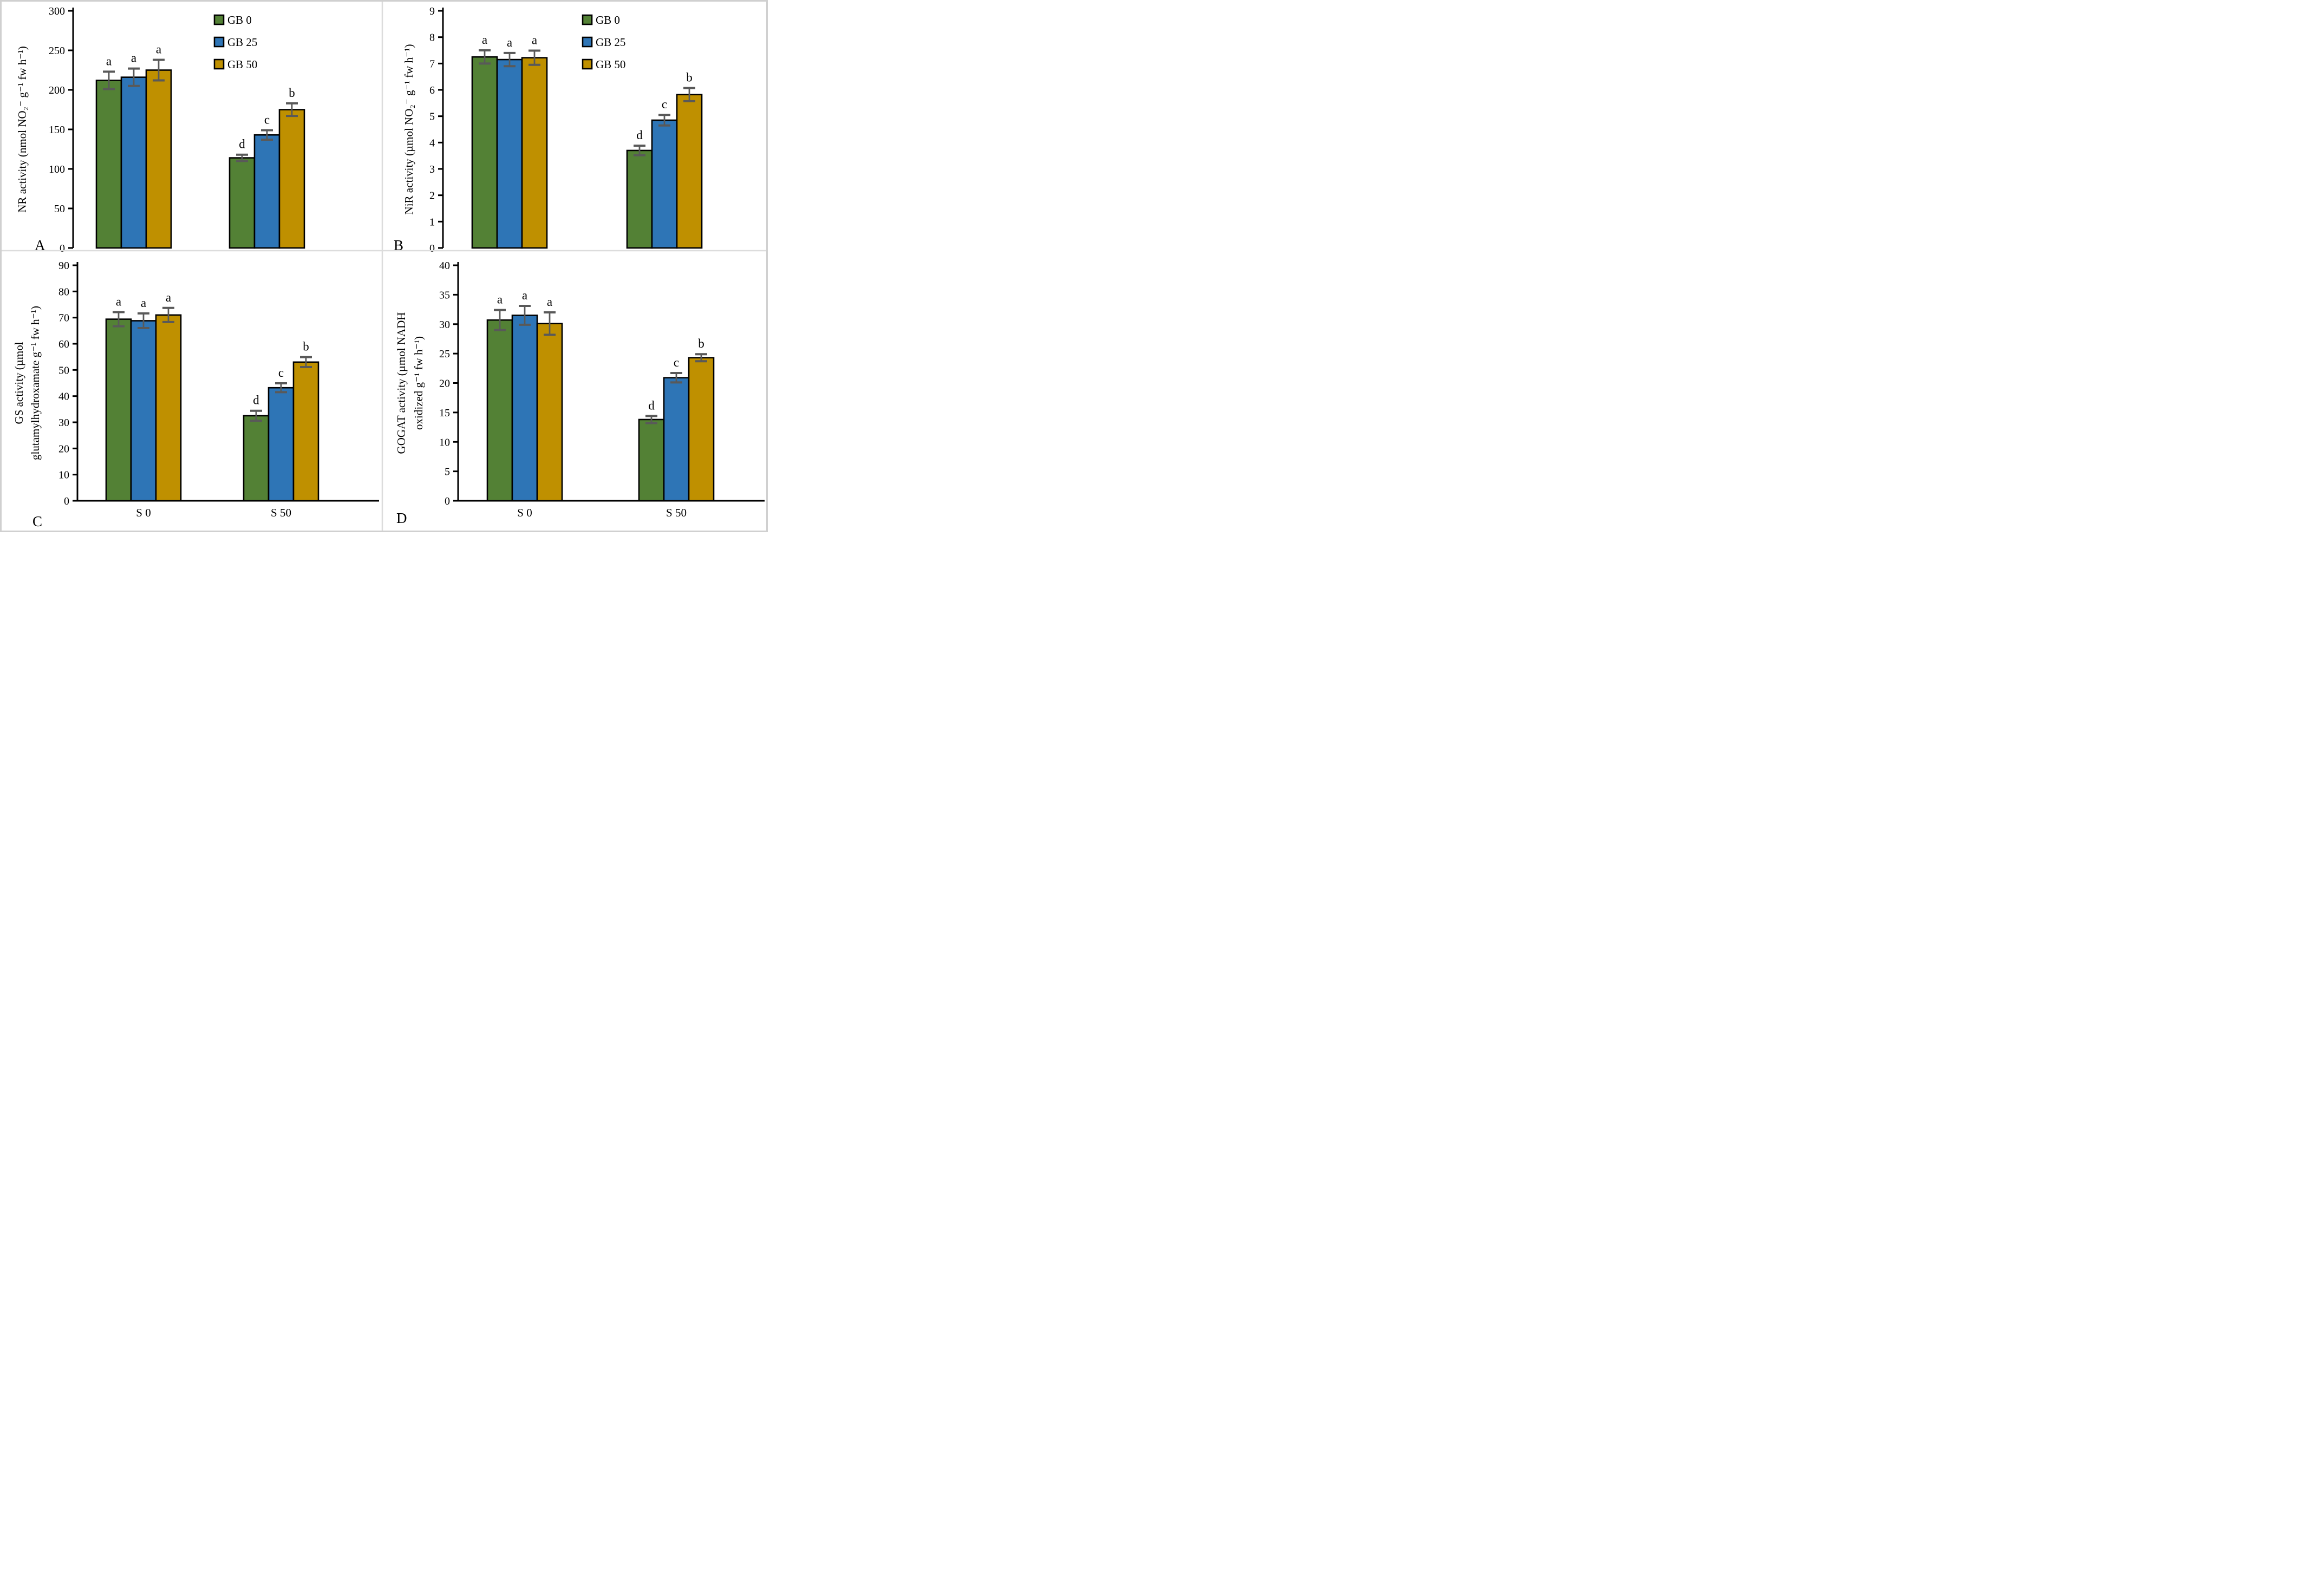 The width and height of the screenshot is (2303, 1596). I want to click on y-tick-label: 4, so click(432, 143).